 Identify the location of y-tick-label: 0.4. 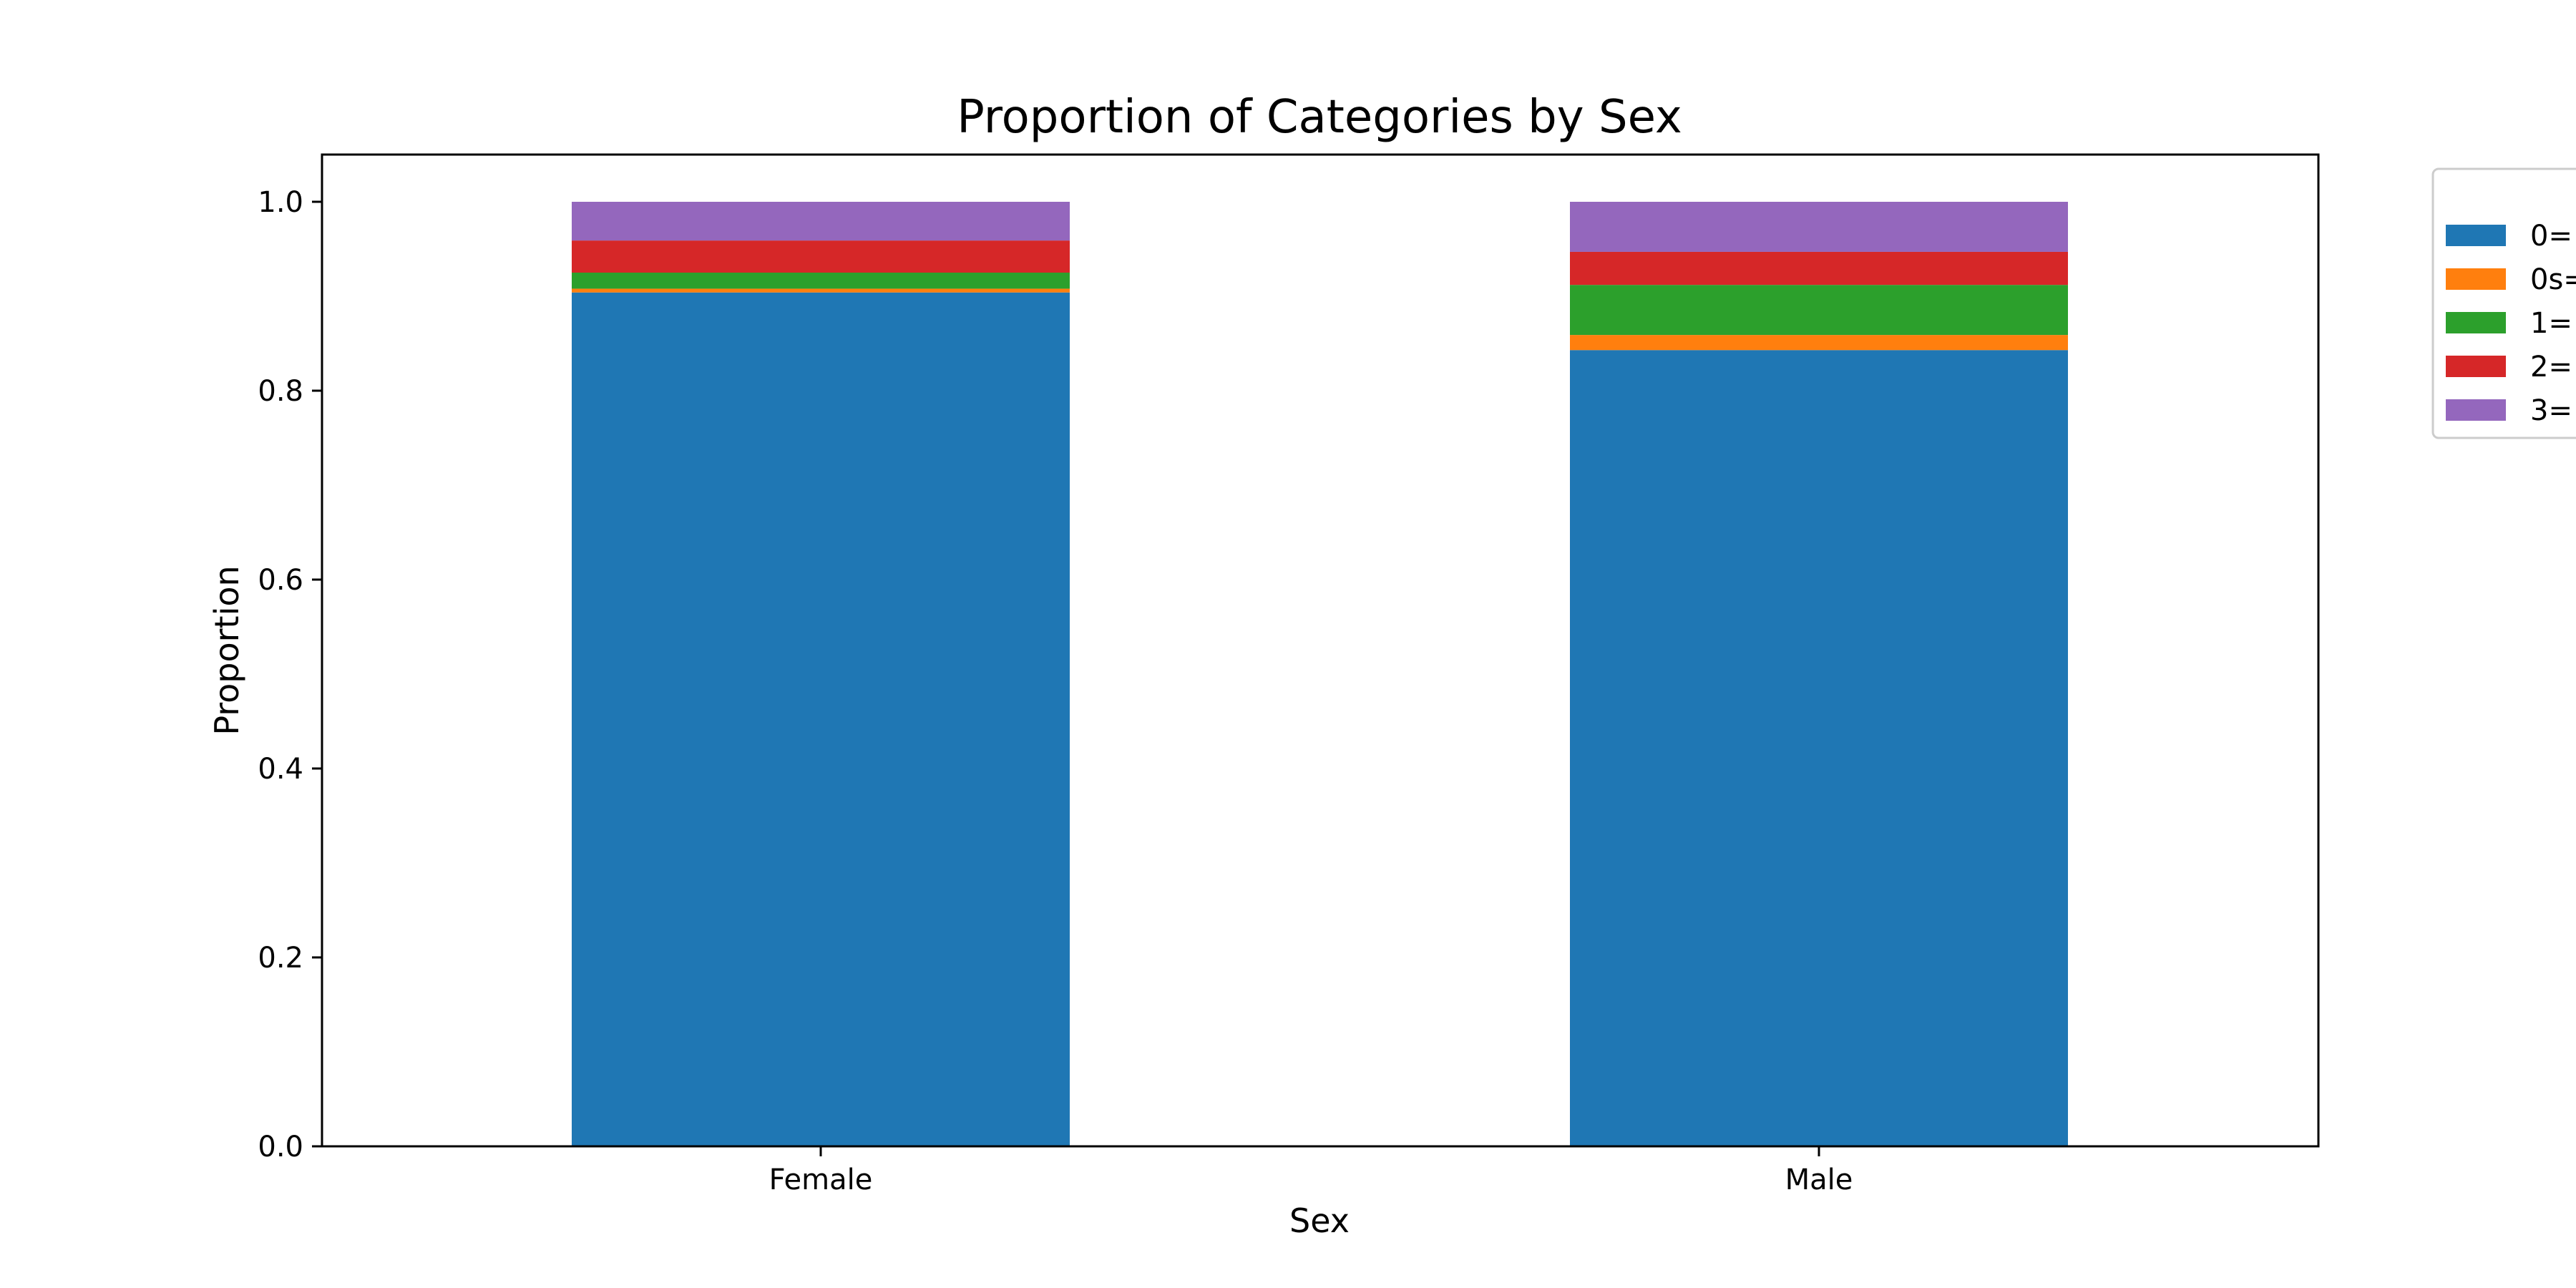
(280, 769).